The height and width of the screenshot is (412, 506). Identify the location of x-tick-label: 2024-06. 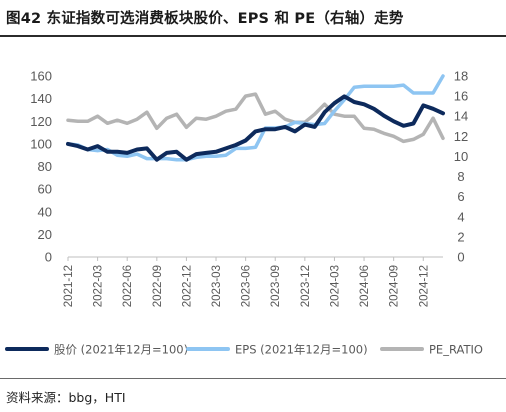
(365, 286).